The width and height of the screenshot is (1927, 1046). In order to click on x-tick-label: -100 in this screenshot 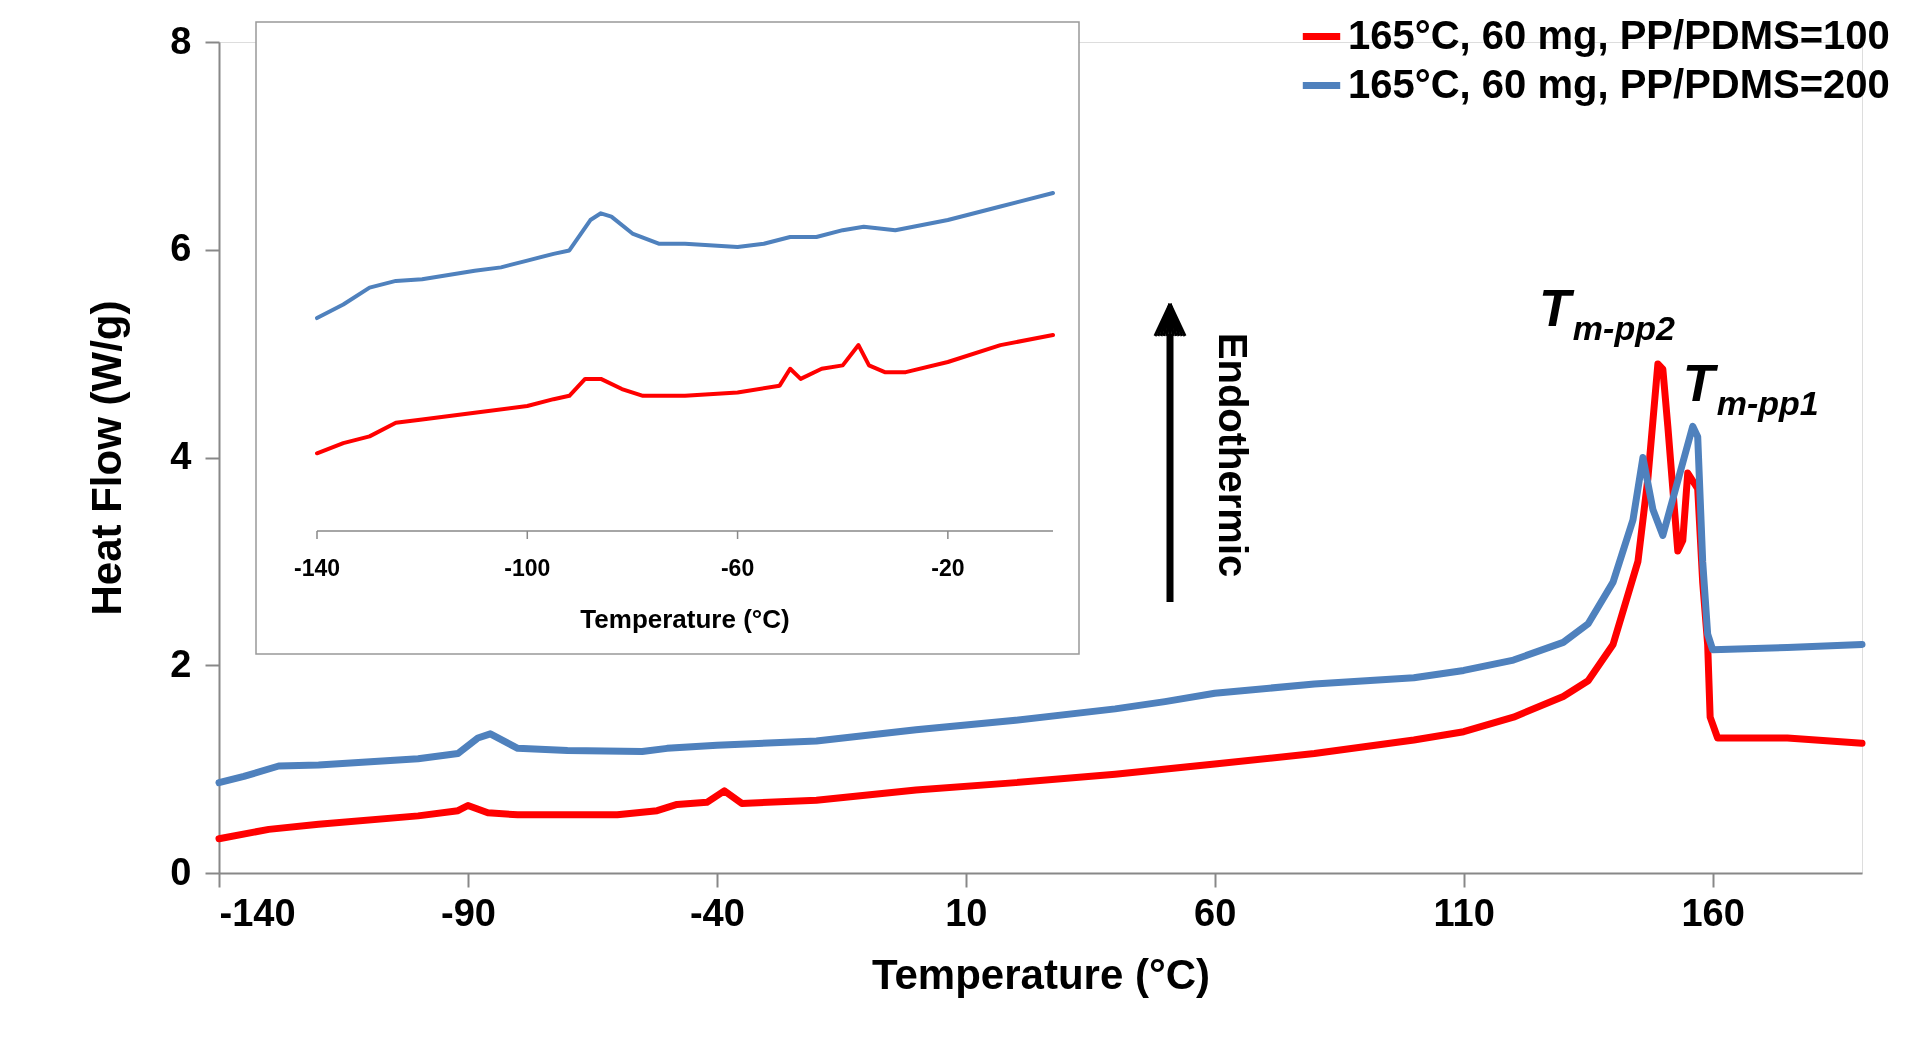, I will do `click(527, 568)`.